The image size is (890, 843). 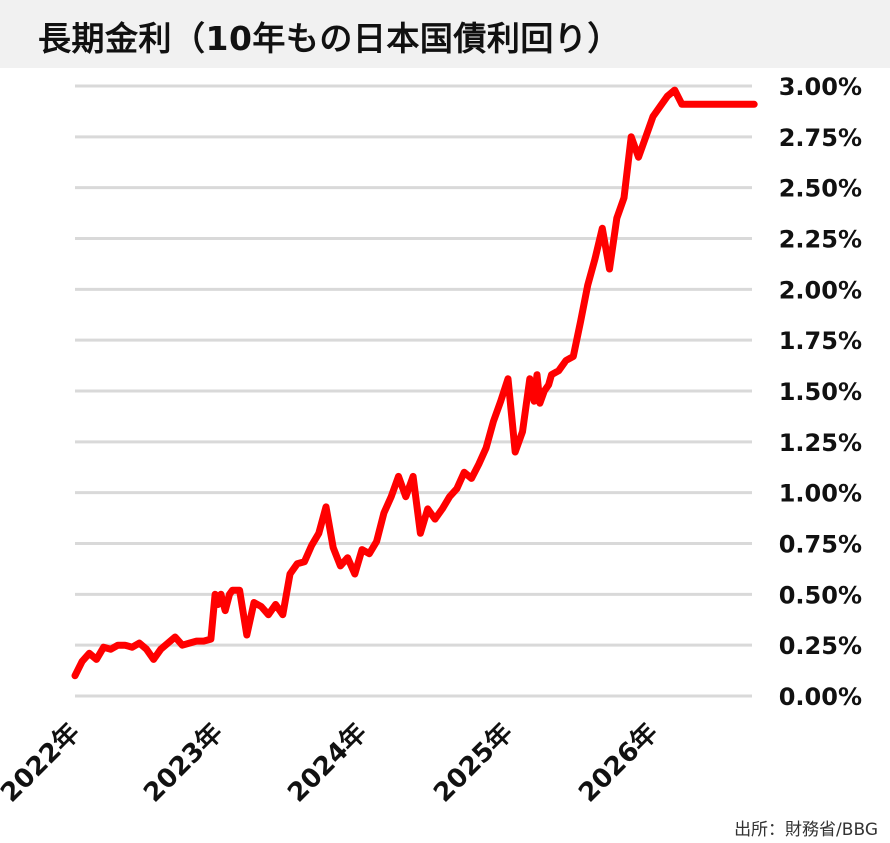 What do you see at coordinates (820, 87) in the screenshot?
I see `y-tick-label: 3.00%` at bounding box center [820, 87].